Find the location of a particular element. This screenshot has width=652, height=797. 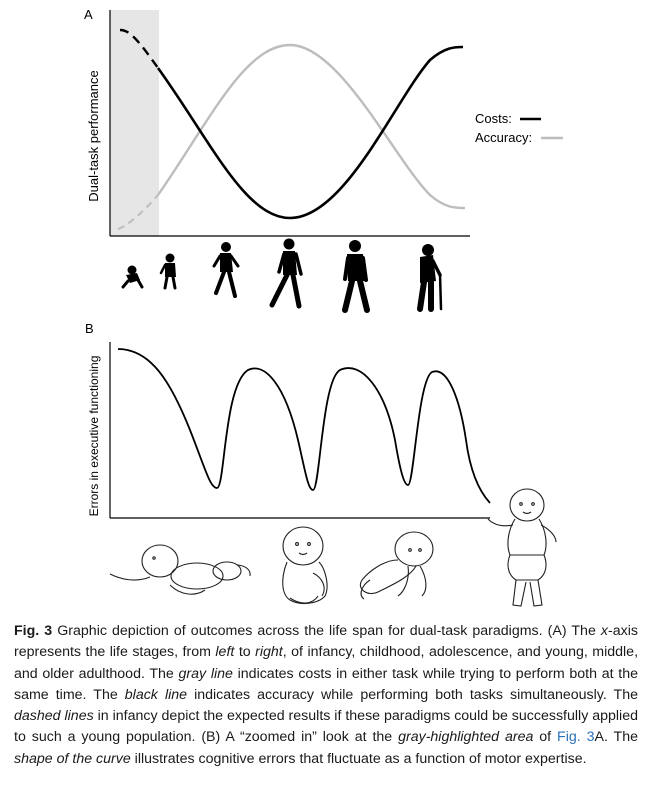

young-adult-walking-icon is located at coordinates (286, 273).